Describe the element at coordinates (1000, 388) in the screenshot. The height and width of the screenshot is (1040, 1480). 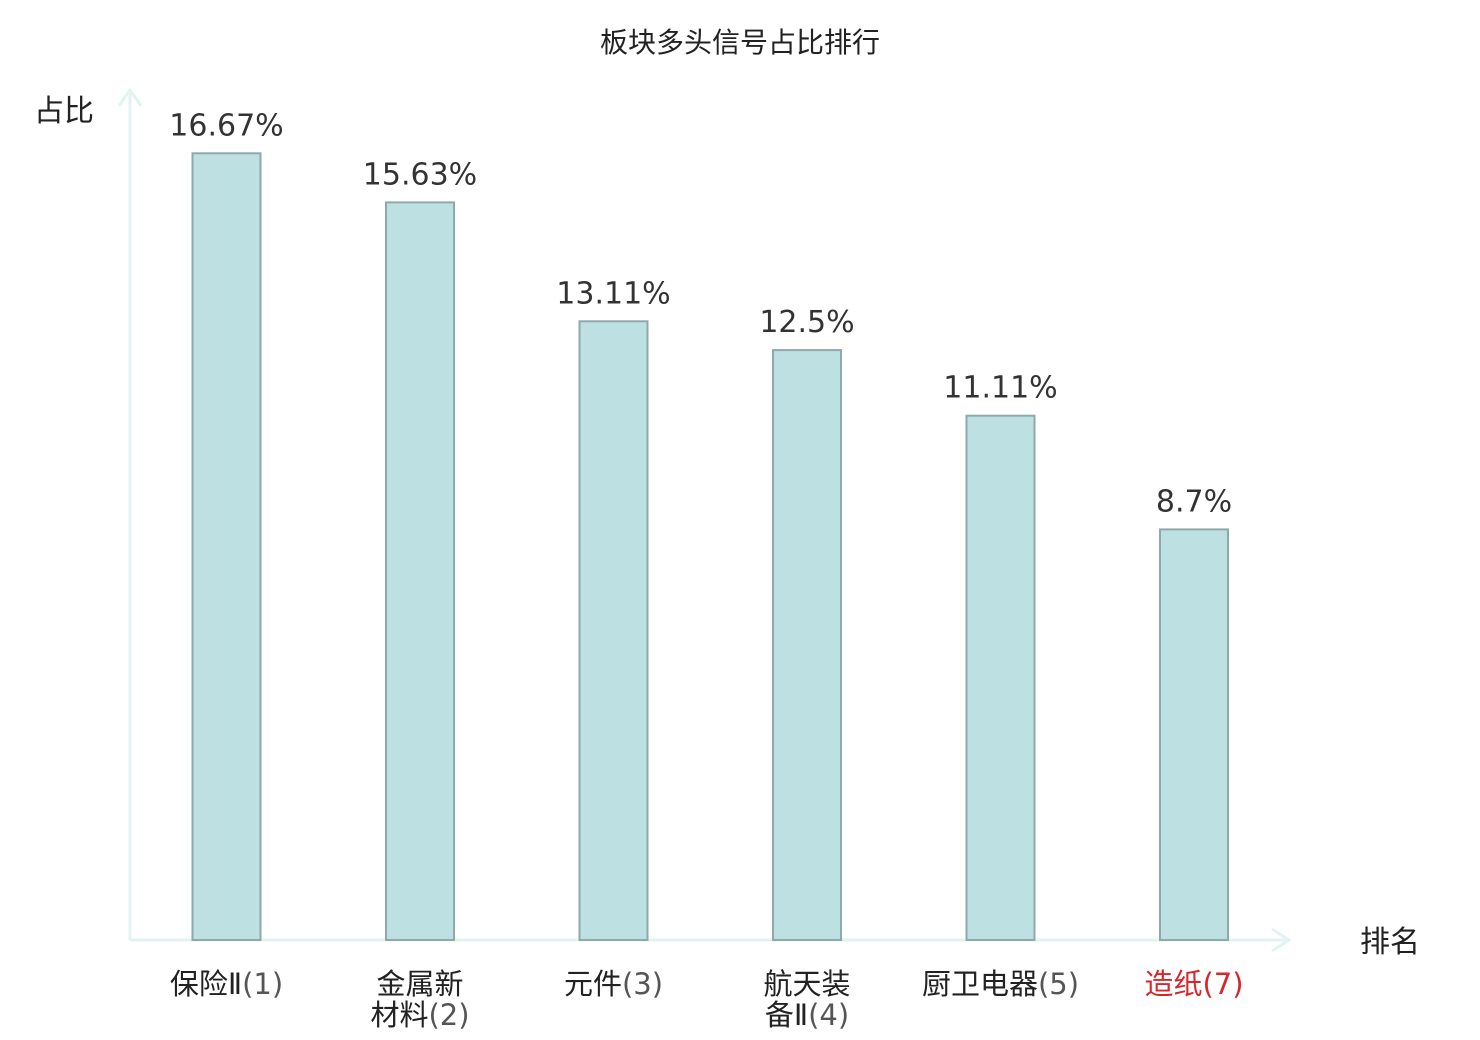
I see `value-label-5: 11.11%` at that location.